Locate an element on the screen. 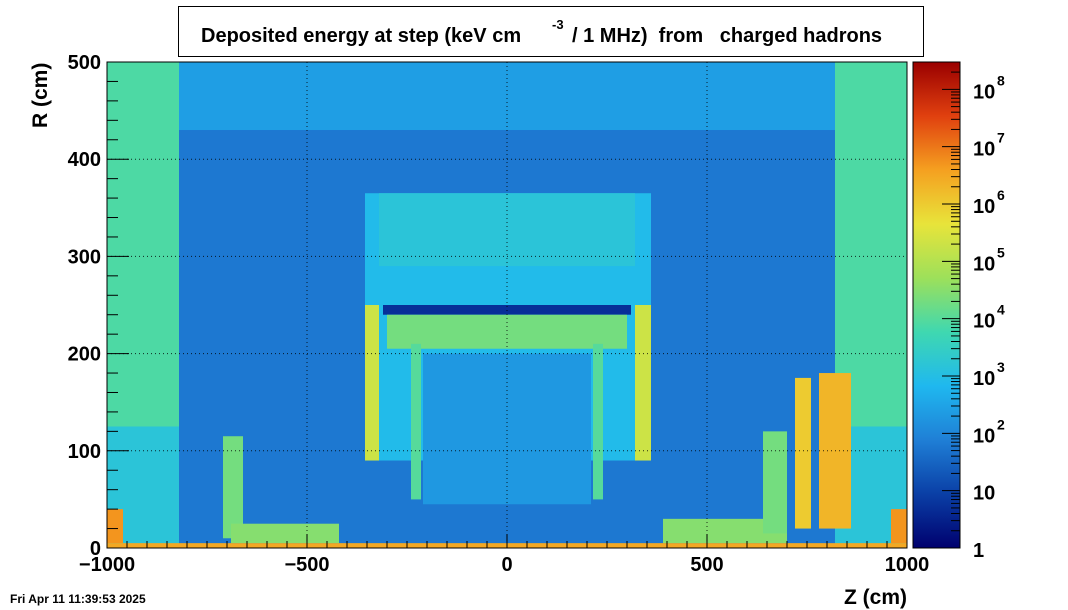 The width and height of the screenshot is (1068, 610). y-tick-label: 0 is located at coordinates (95, 549).